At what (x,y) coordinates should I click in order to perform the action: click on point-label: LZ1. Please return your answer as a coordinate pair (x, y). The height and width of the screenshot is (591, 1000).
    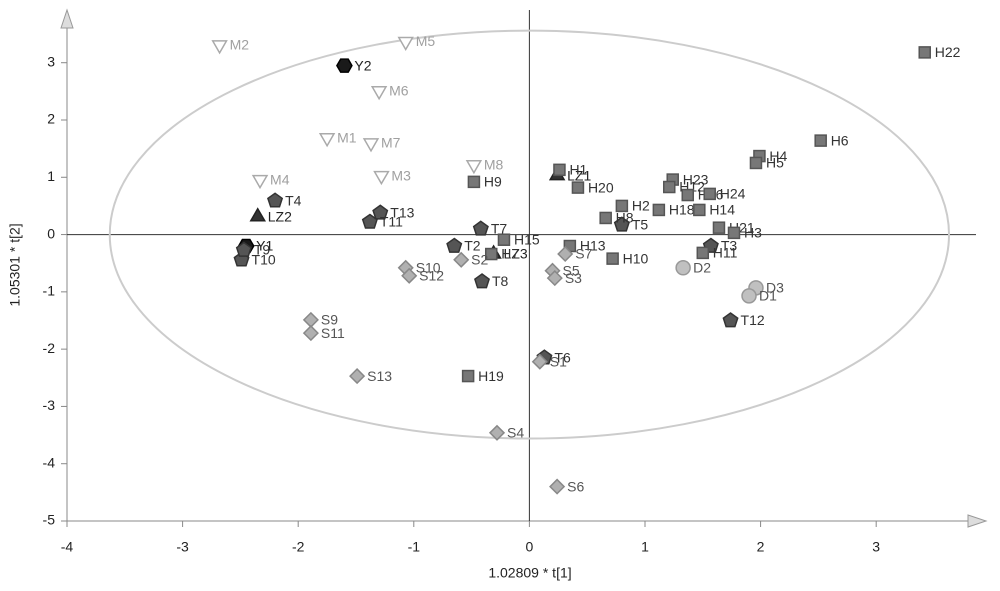
    Looking at the image, I should click on (579, 175).